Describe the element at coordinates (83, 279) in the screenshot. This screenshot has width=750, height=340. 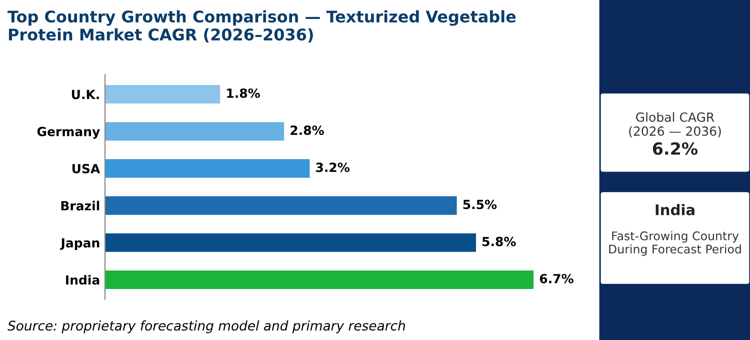
I see `y-tick-label: India` at that location.